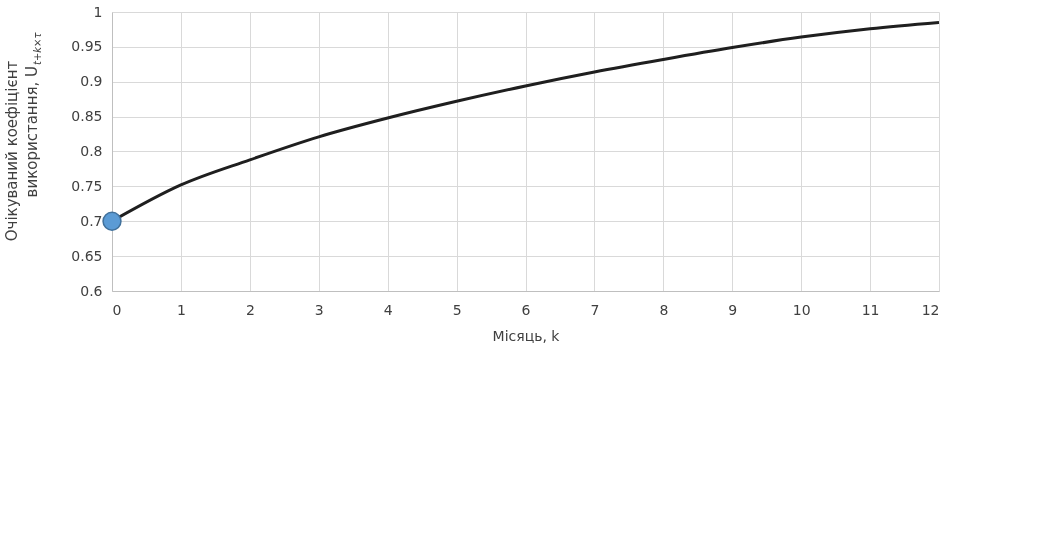 The height and width of the screenshot is (553, 1043). I want to click on y-tick-label: 1, so click(98, 11).